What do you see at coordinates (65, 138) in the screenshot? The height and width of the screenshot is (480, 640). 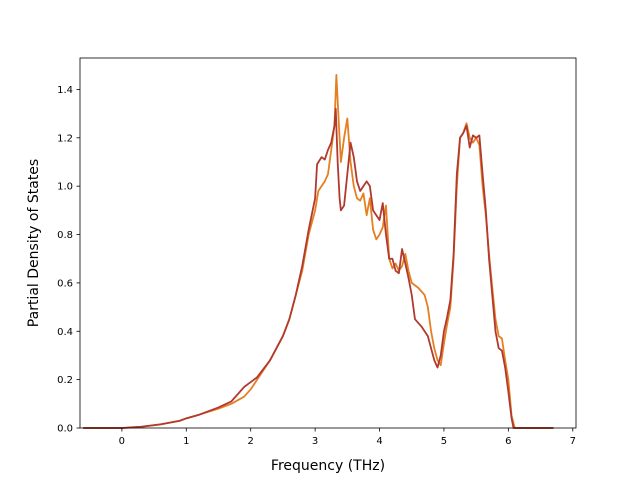 I see `y-tick-label: 1.2` at bounding box center [65, 138].